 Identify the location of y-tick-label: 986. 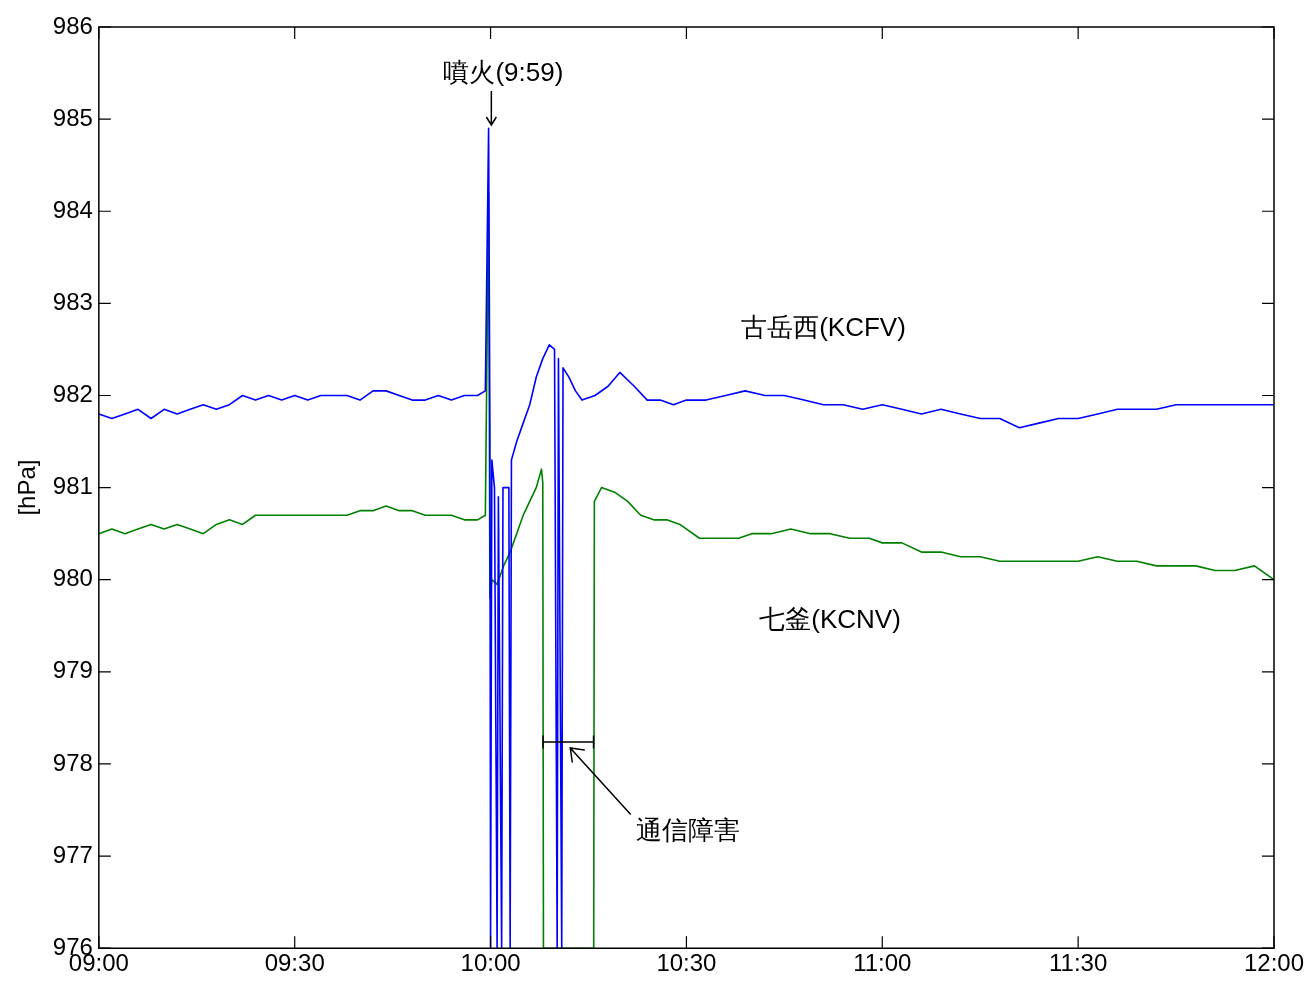
(72, 25).